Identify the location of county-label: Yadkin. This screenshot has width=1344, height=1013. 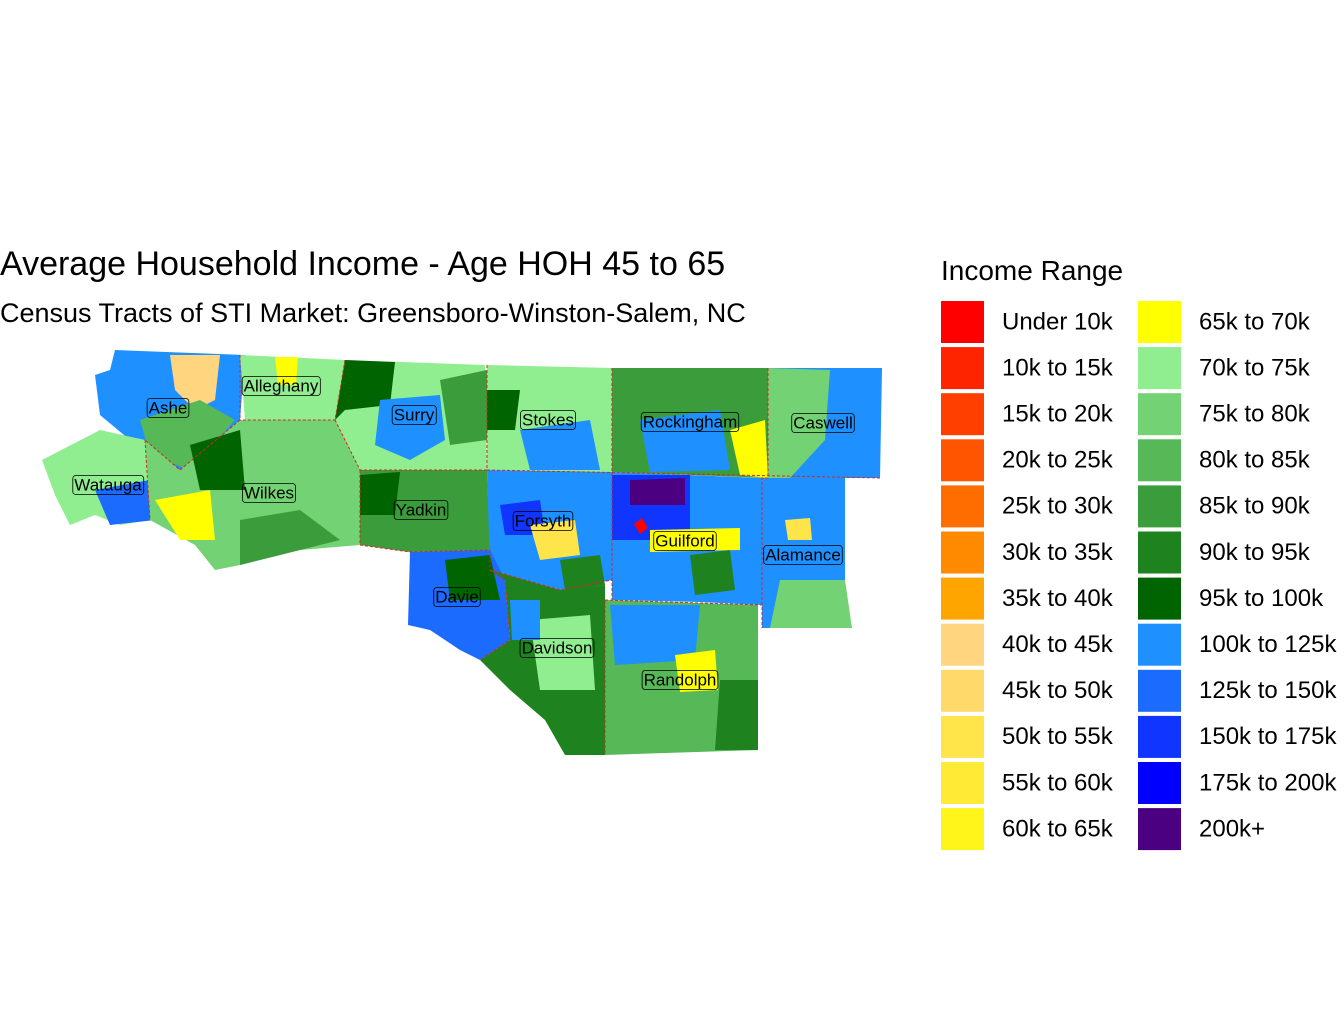
(421, 509).